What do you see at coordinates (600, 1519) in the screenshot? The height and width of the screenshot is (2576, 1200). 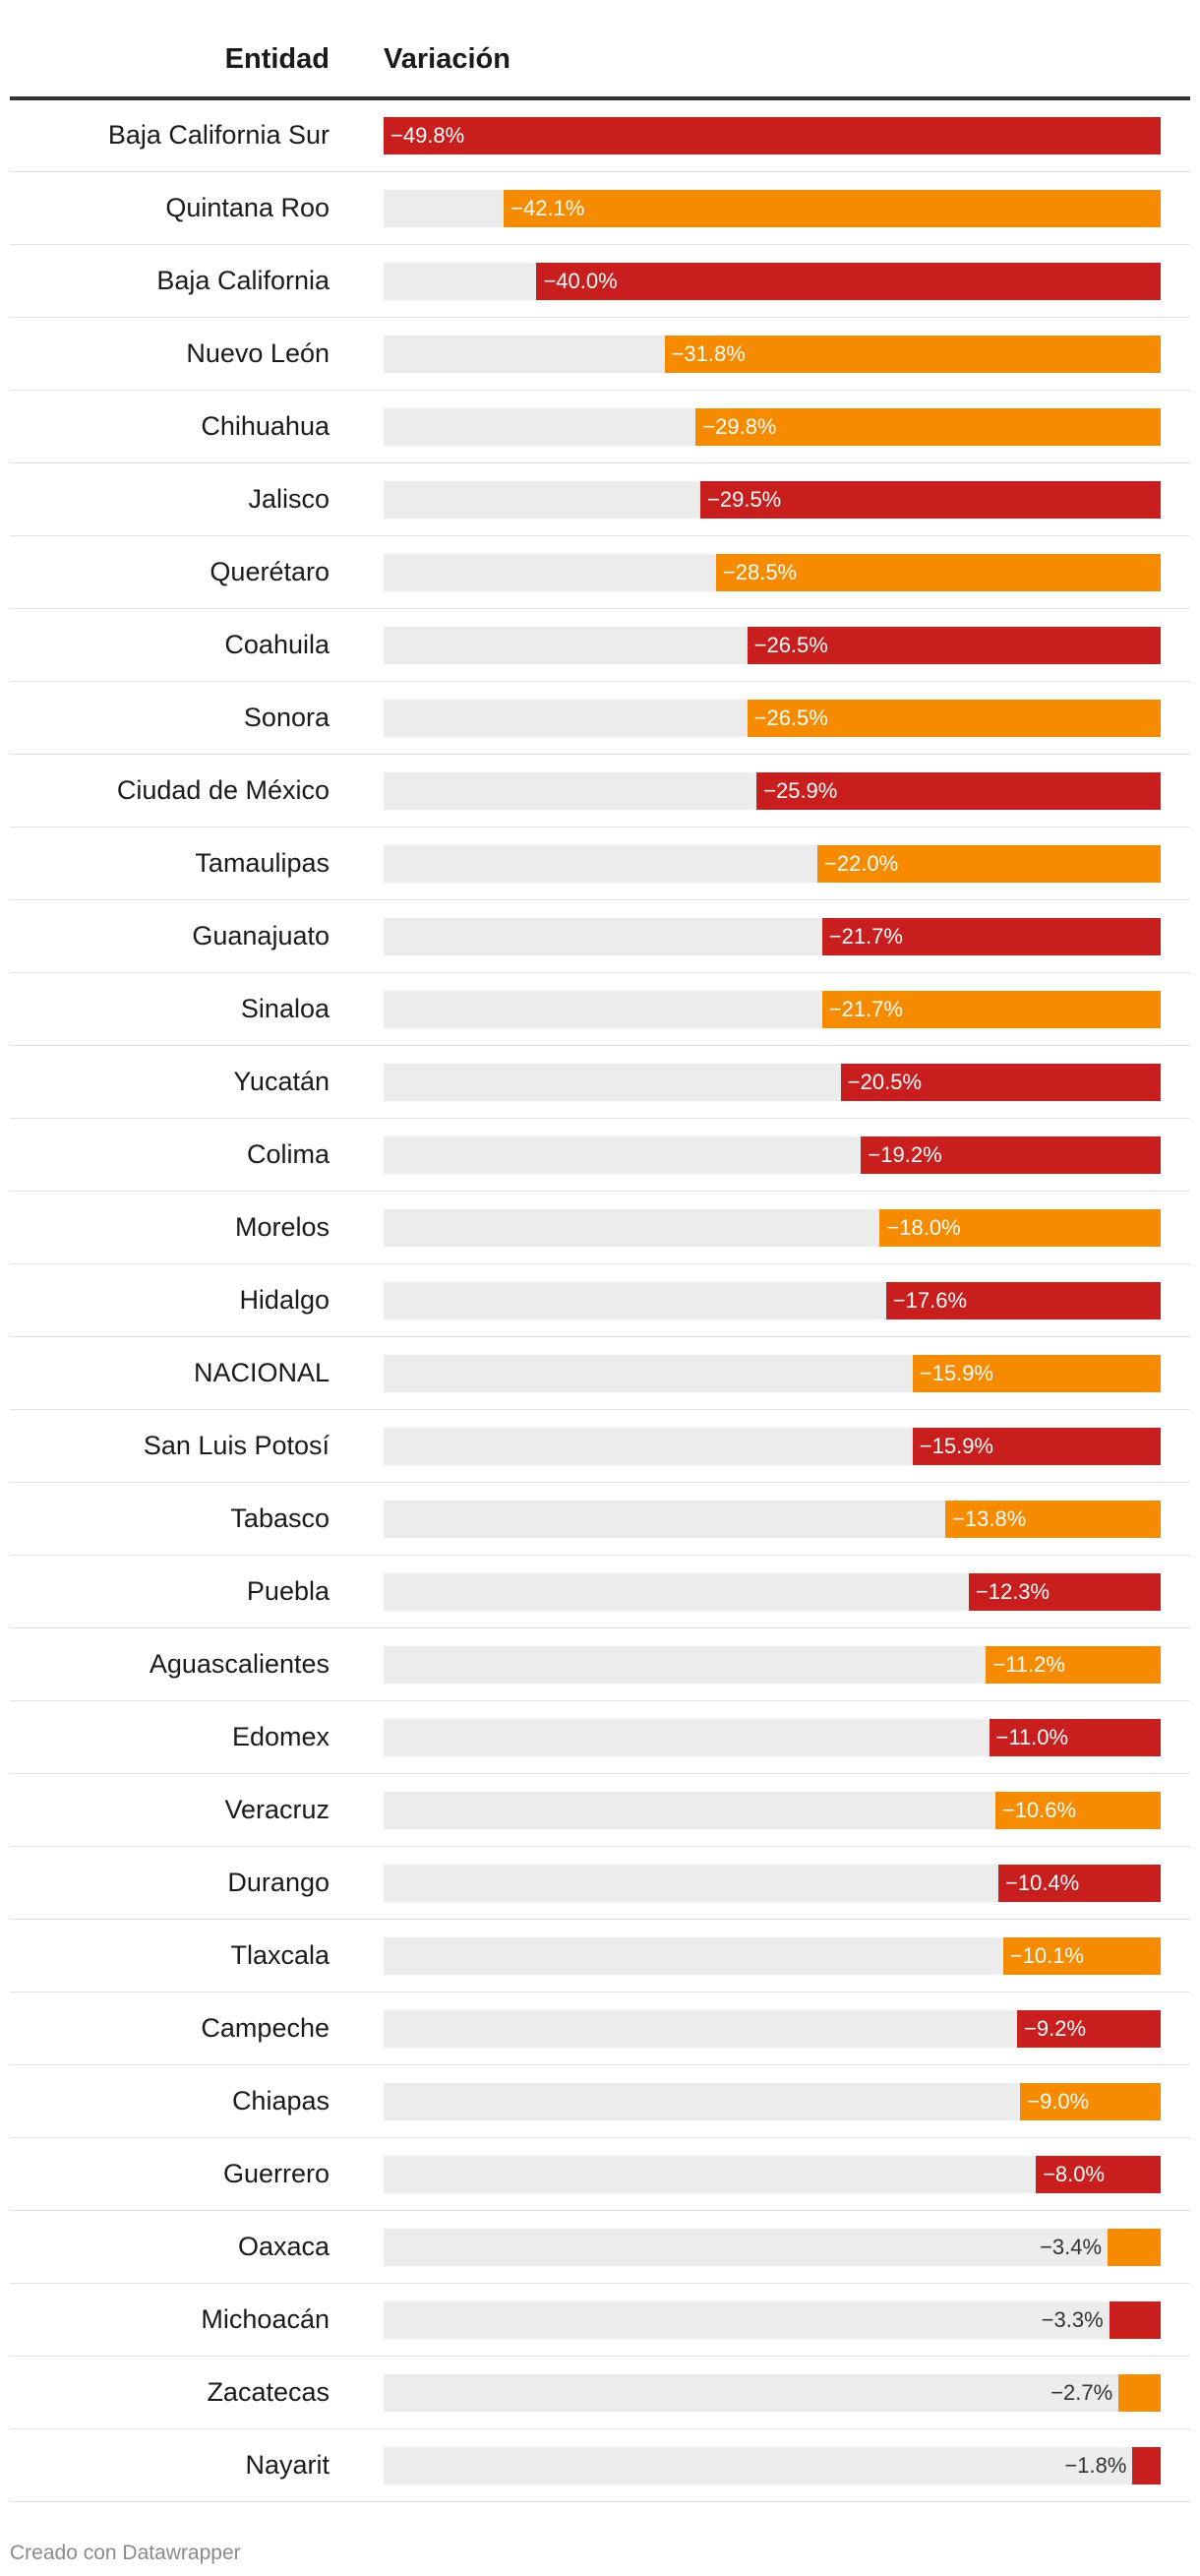 I see `table-row: Tabasco −13.8%` at bounding box center [600, 1519].